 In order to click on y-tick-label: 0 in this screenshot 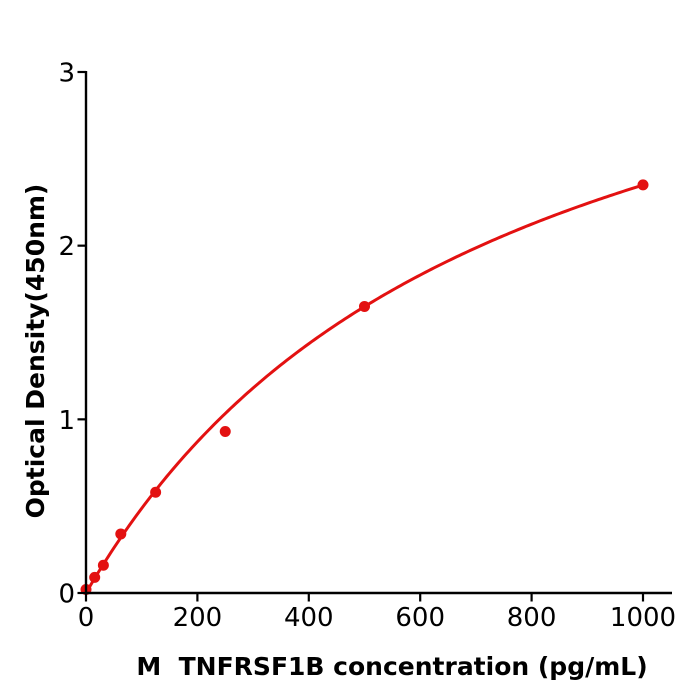, I will do `click(66, 595)`.